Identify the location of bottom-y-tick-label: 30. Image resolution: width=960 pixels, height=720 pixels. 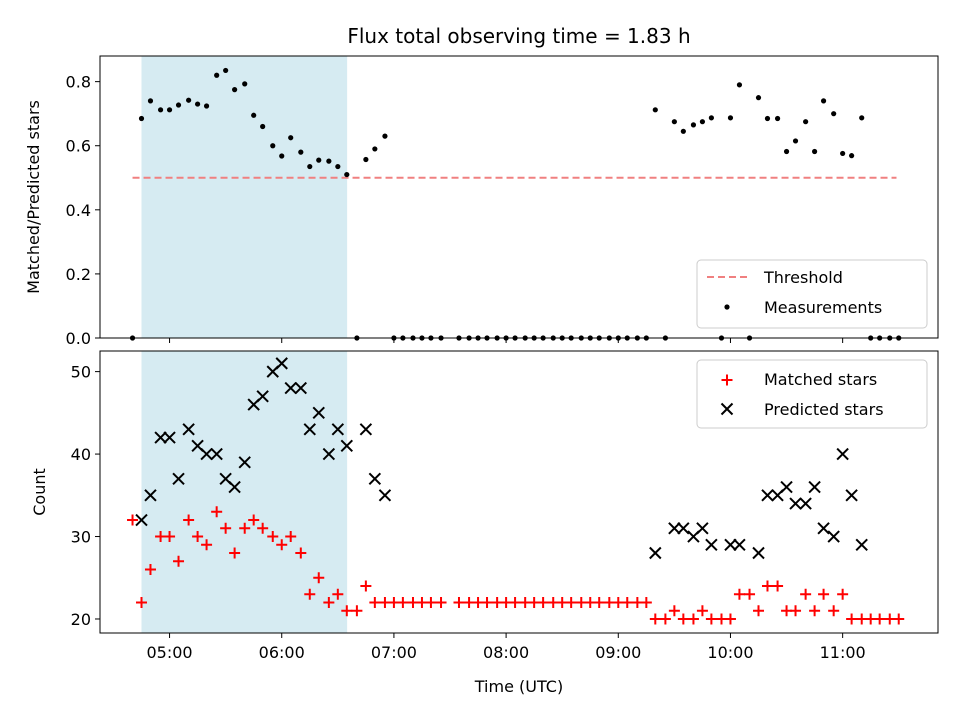
(81, 537).